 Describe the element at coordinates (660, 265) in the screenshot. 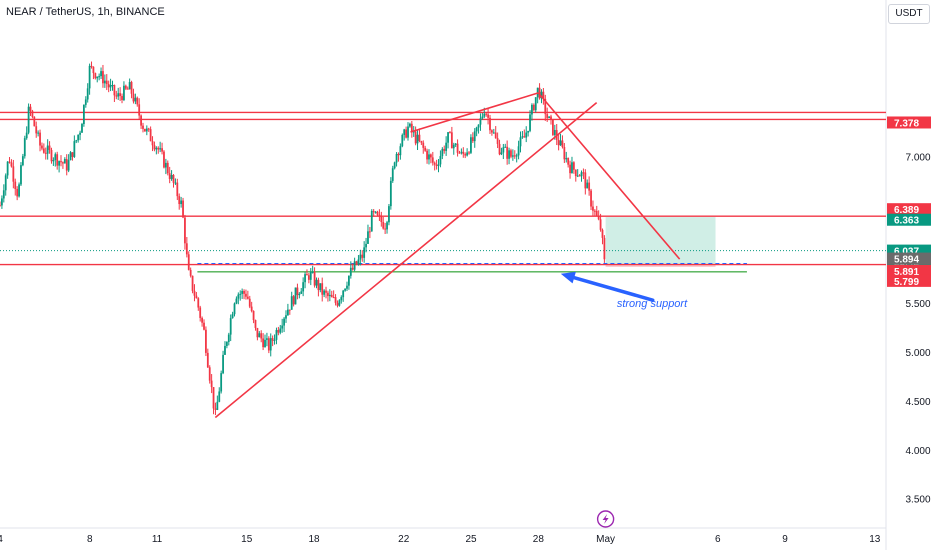

I see `stop-zone` at that location.